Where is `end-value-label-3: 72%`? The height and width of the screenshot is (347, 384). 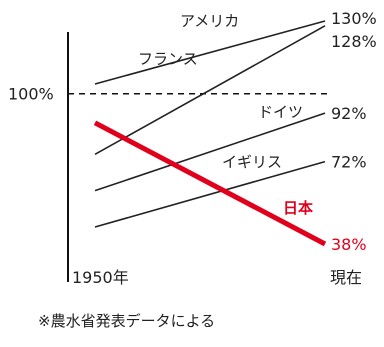
end-value-label-3: 72% is located at coordinates (349, 162).